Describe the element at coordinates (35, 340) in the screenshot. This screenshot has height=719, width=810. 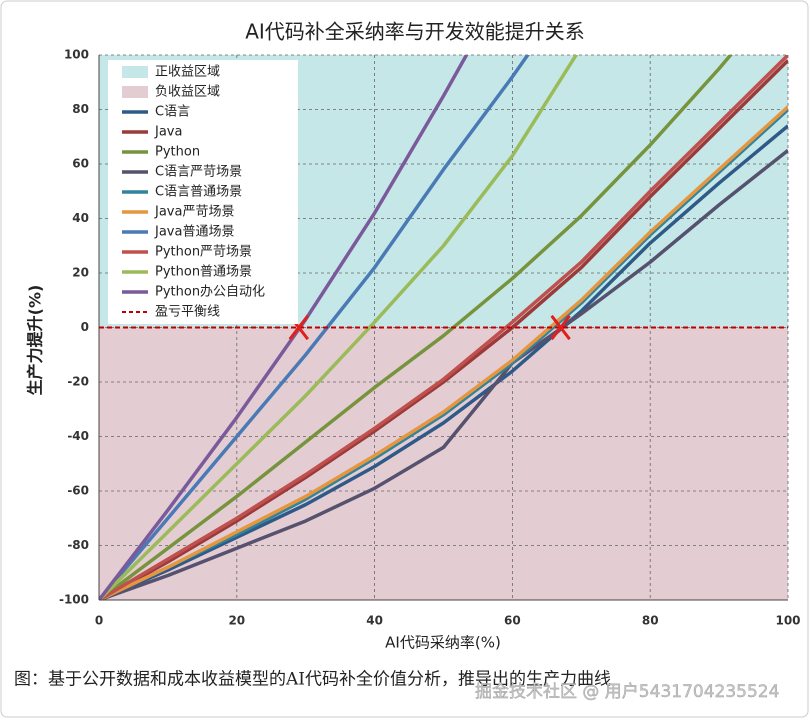
I see `y-axis-label: 生产力提升(%)` at that location.